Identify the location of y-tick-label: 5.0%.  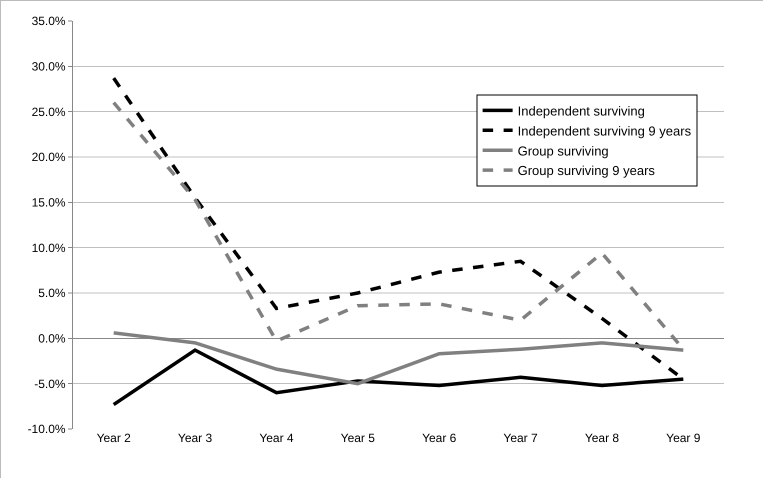
(52, 293).